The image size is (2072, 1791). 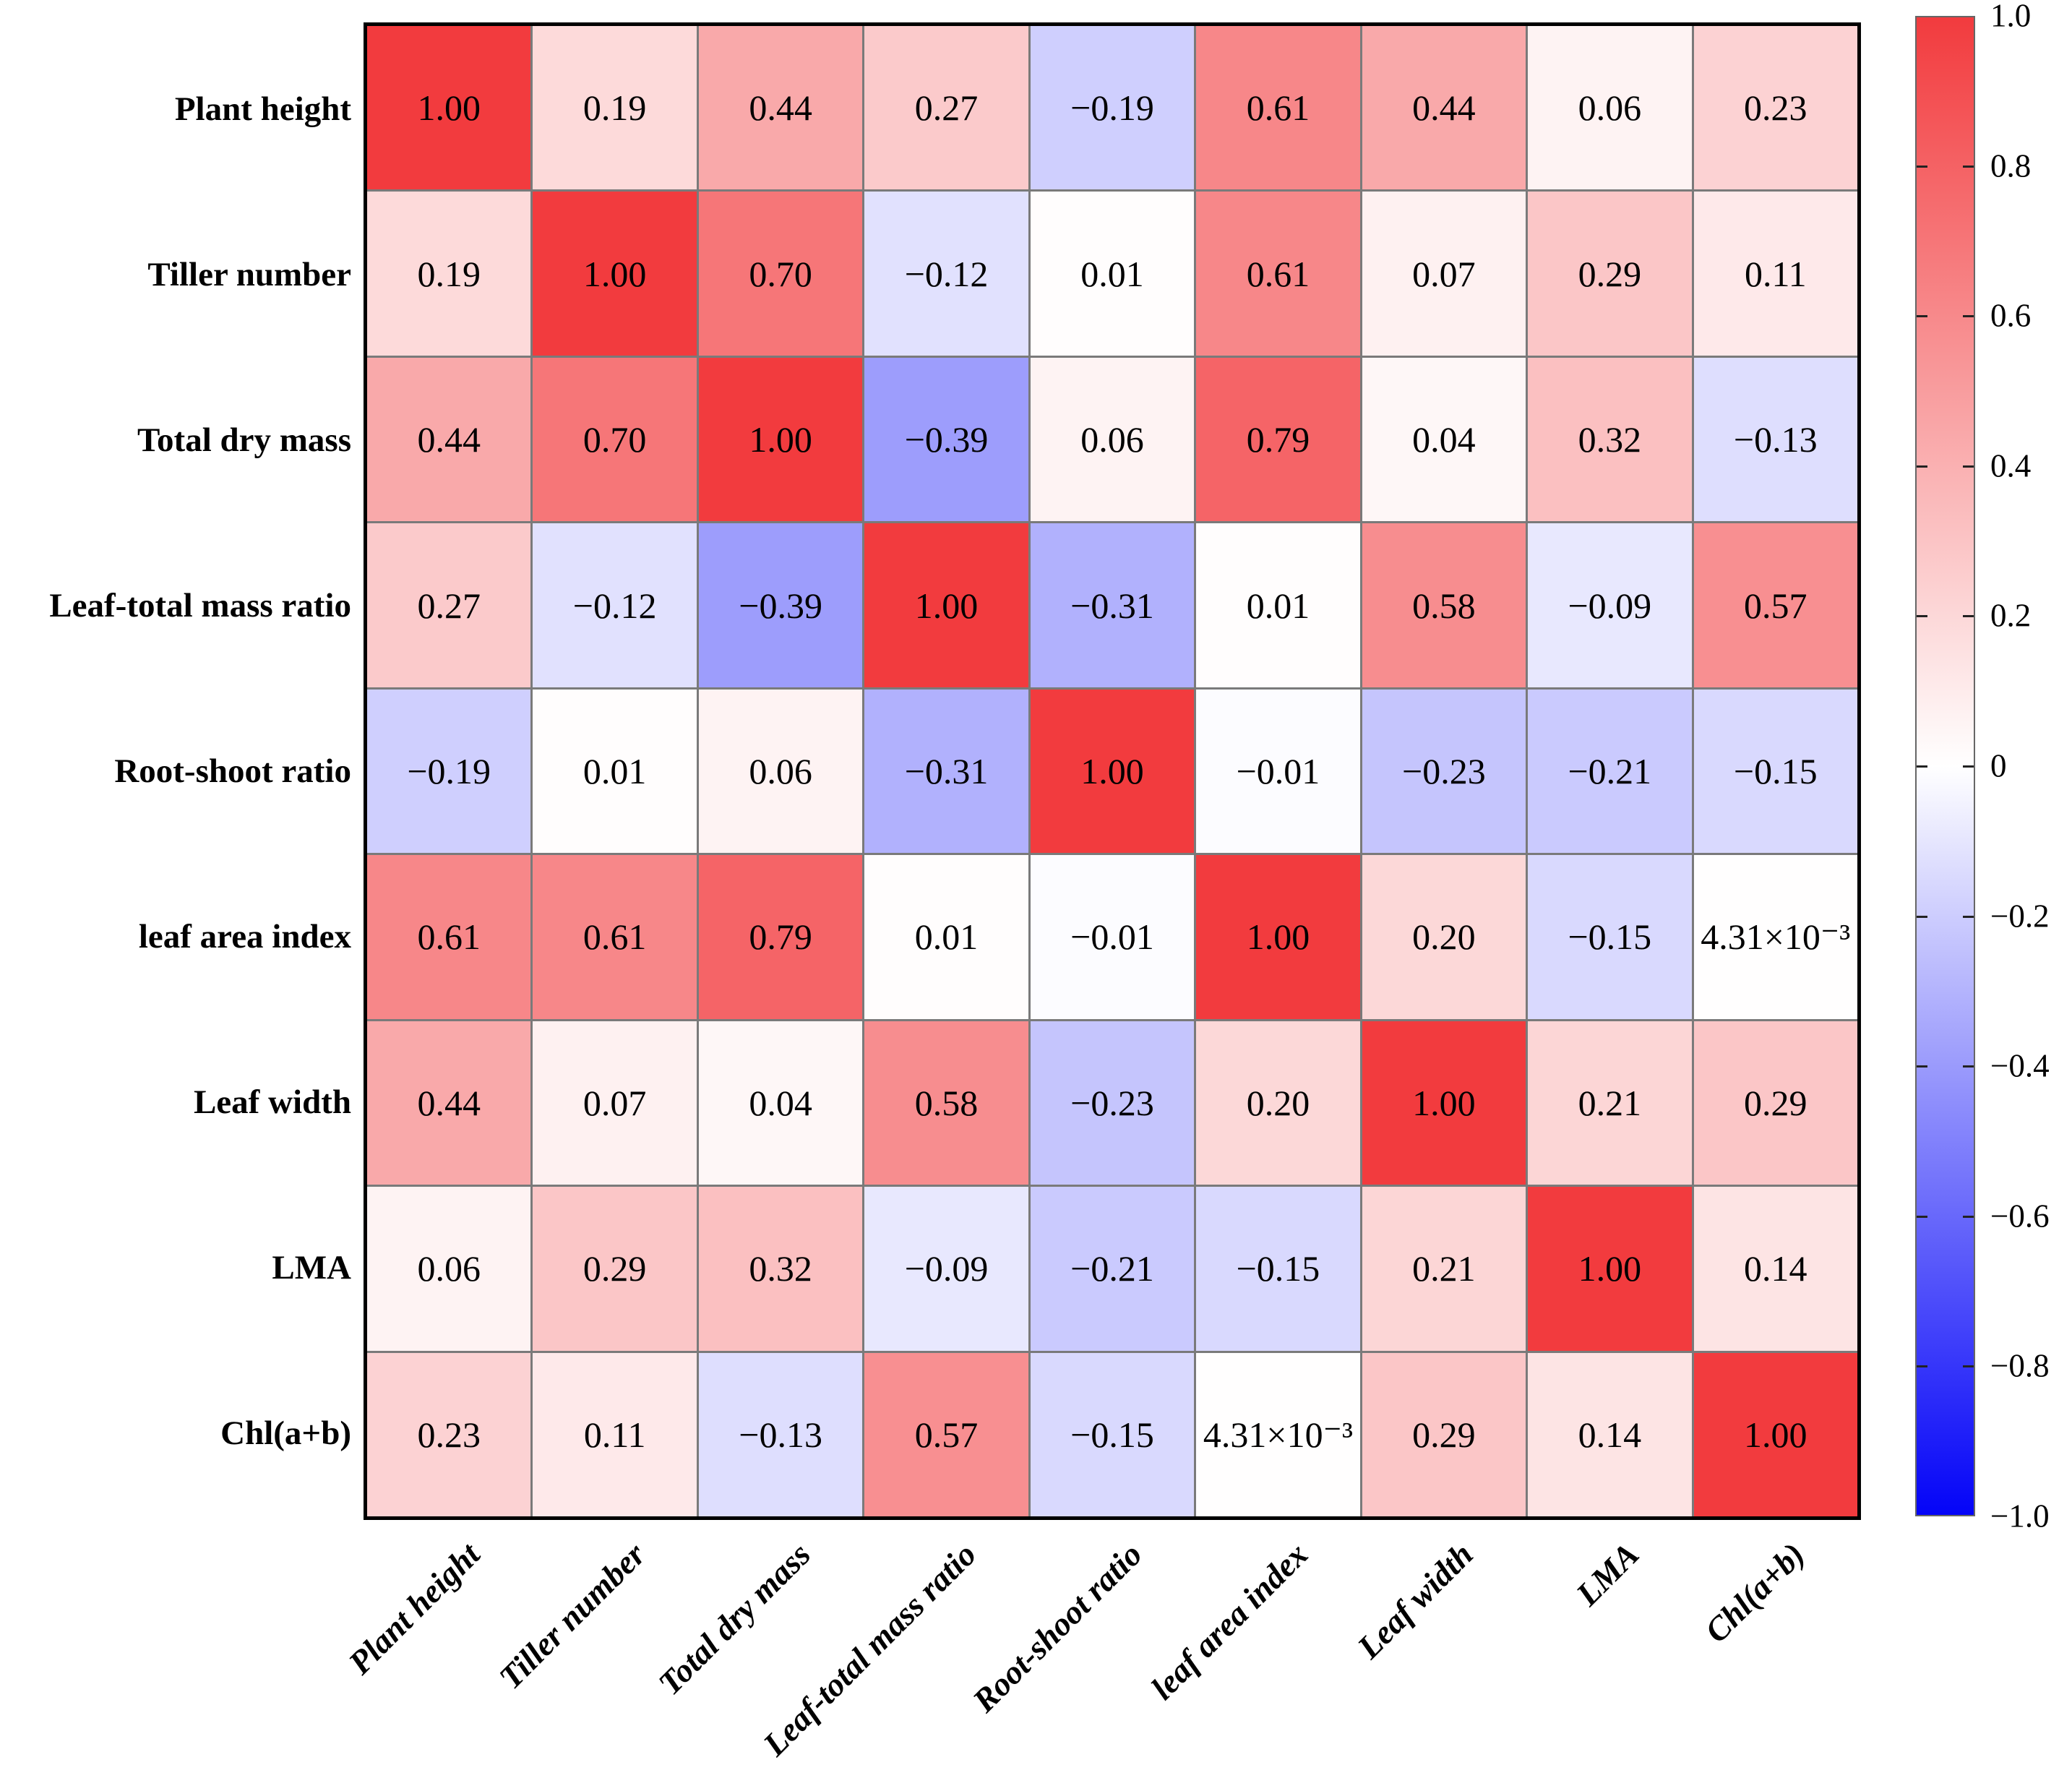 What do you see at coordinates (1112, 1102) in the screenshot?
I see `cell-value: −0.23` at bounding box center [1112, 1102].